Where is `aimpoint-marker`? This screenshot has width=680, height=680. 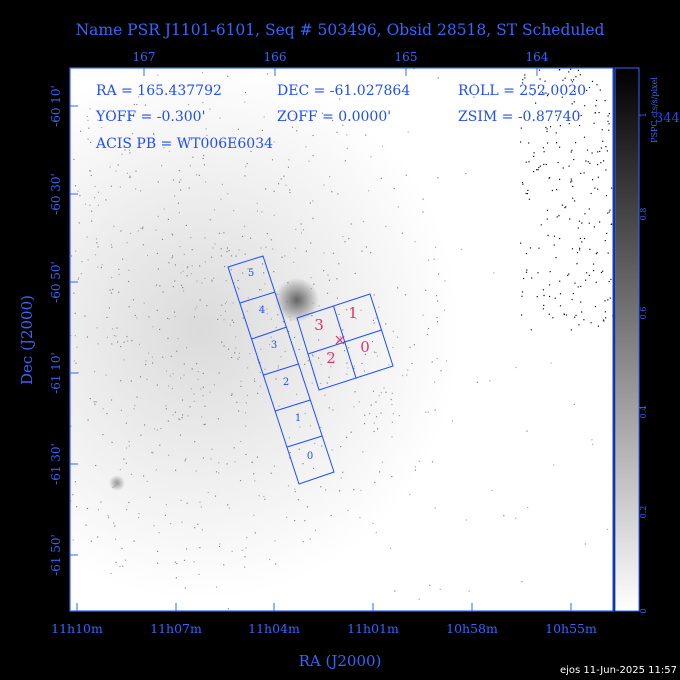 aimpoint-marker is located at coordinates (340, 340).